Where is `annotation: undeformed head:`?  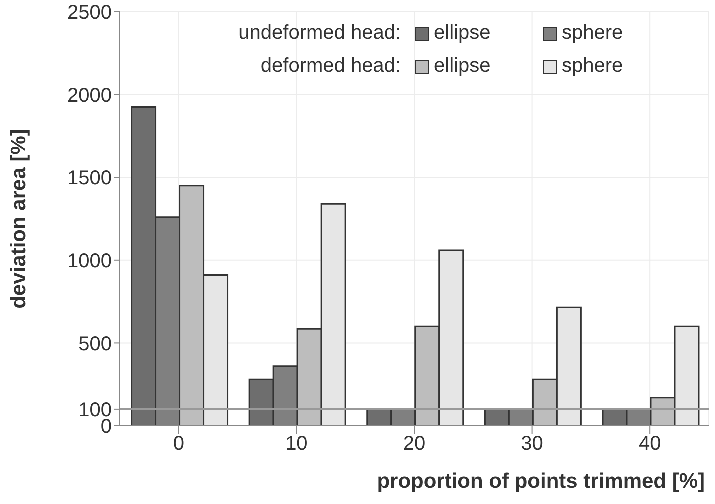 annotation: undeformed head: is located at coordinates (319, 33).